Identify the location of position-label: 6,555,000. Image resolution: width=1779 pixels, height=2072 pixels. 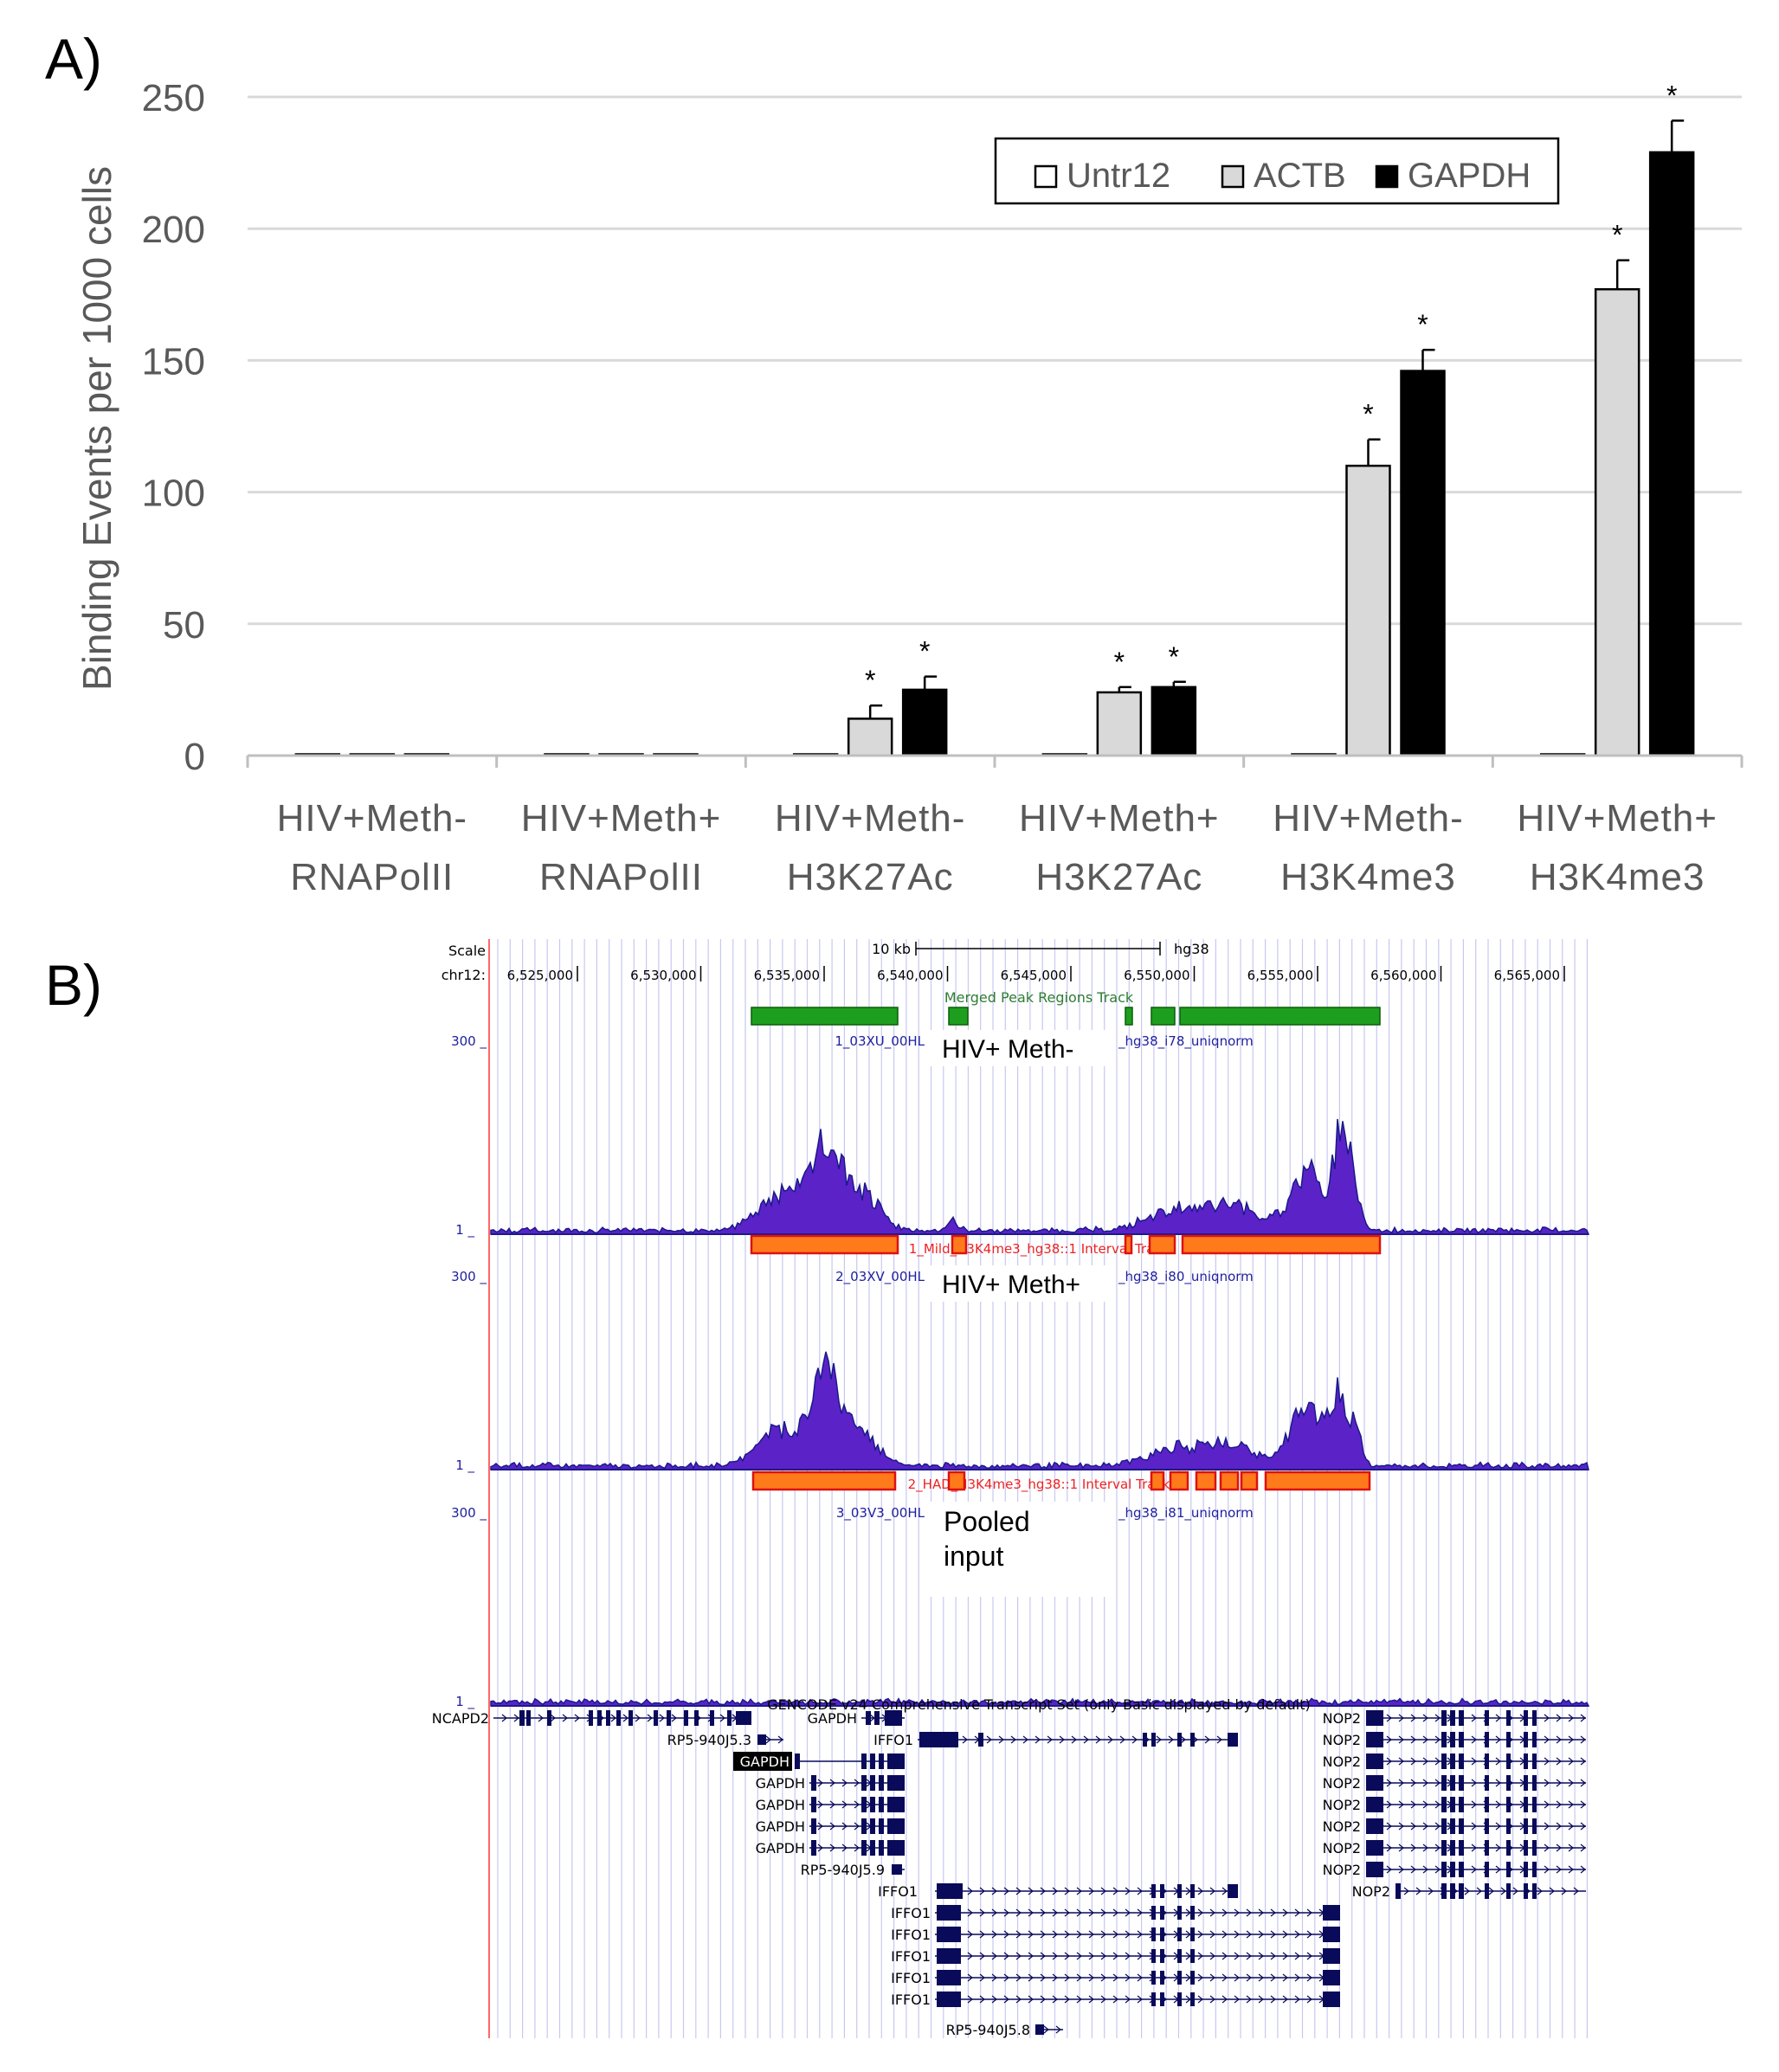
(1280, 976).